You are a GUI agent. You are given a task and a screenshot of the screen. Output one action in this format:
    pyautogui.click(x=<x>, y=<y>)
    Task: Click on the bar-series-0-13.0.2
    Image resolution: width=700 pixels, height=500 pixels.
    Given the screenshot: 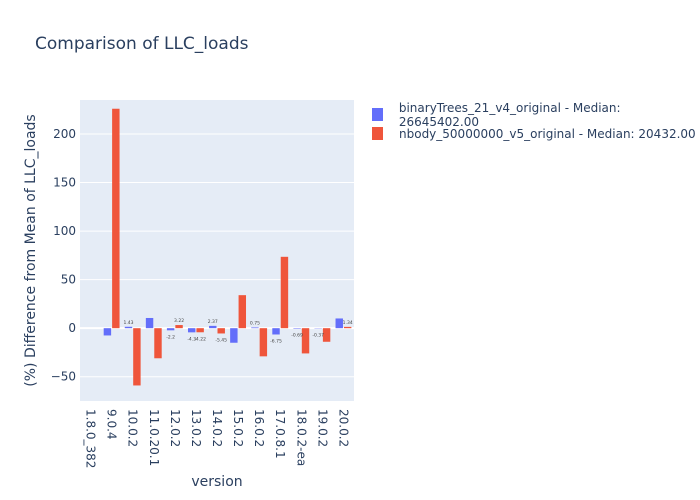 What is the action you would take?
    pyautogui.click(x=191, y=330)
    